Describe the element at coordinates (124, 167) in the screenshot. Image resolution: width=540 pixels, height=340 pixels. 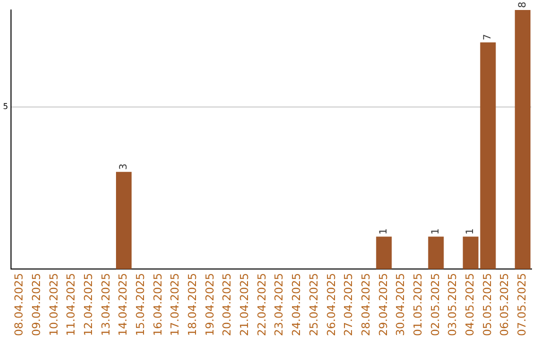
I see `data-label: 3` at that location.